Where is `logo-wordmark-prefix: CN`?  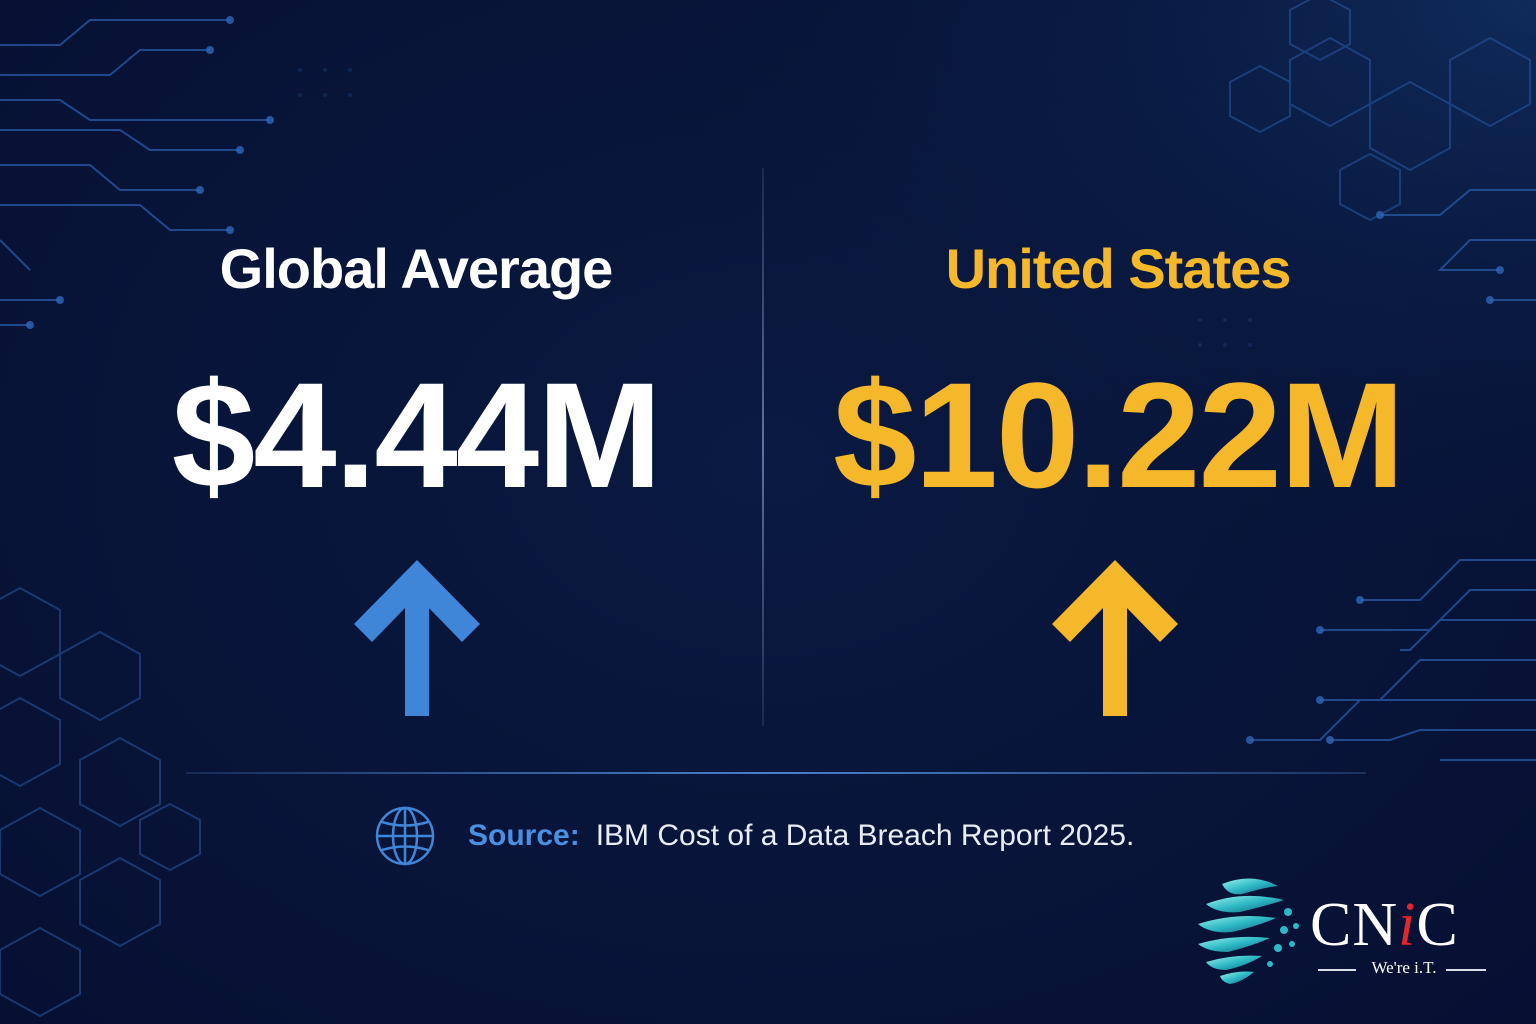
logo-wordmark-prefix: CN is located at coordinates (1354, 925).